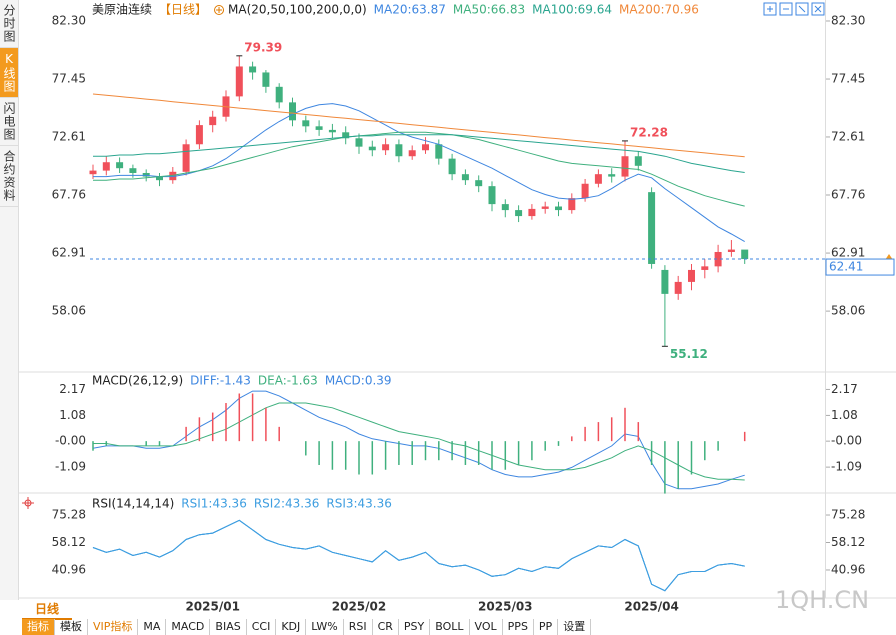 The width and height of the screenshot is (896, 635). Describe the element at coordinates (220, 381) in the screenshot. I see `legend-label: DIFF:-1.43` at that location.